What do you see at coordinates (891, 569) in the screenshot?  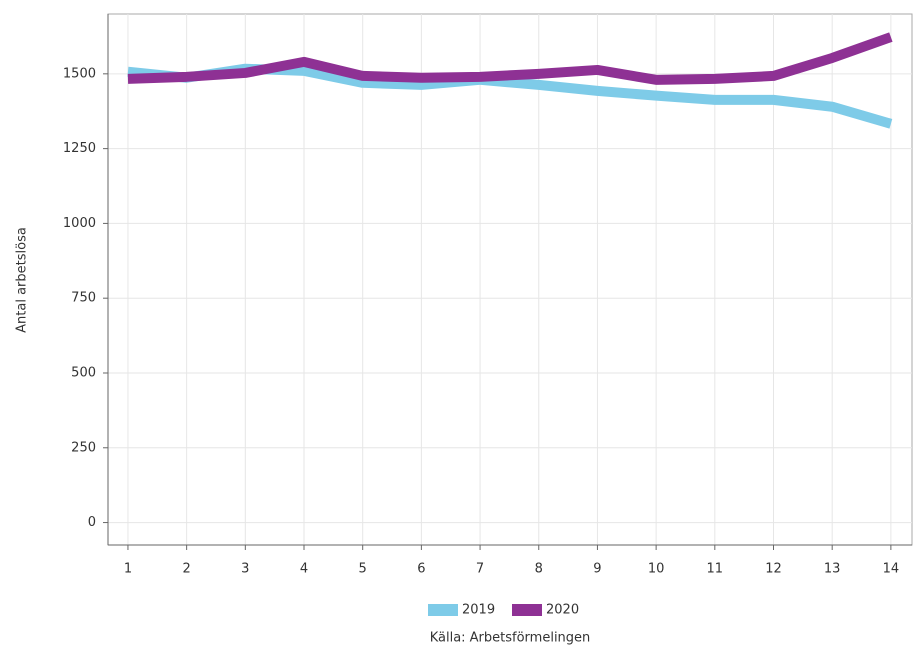 I see `x-tick-label: 14` at bounding box center [891, 569].